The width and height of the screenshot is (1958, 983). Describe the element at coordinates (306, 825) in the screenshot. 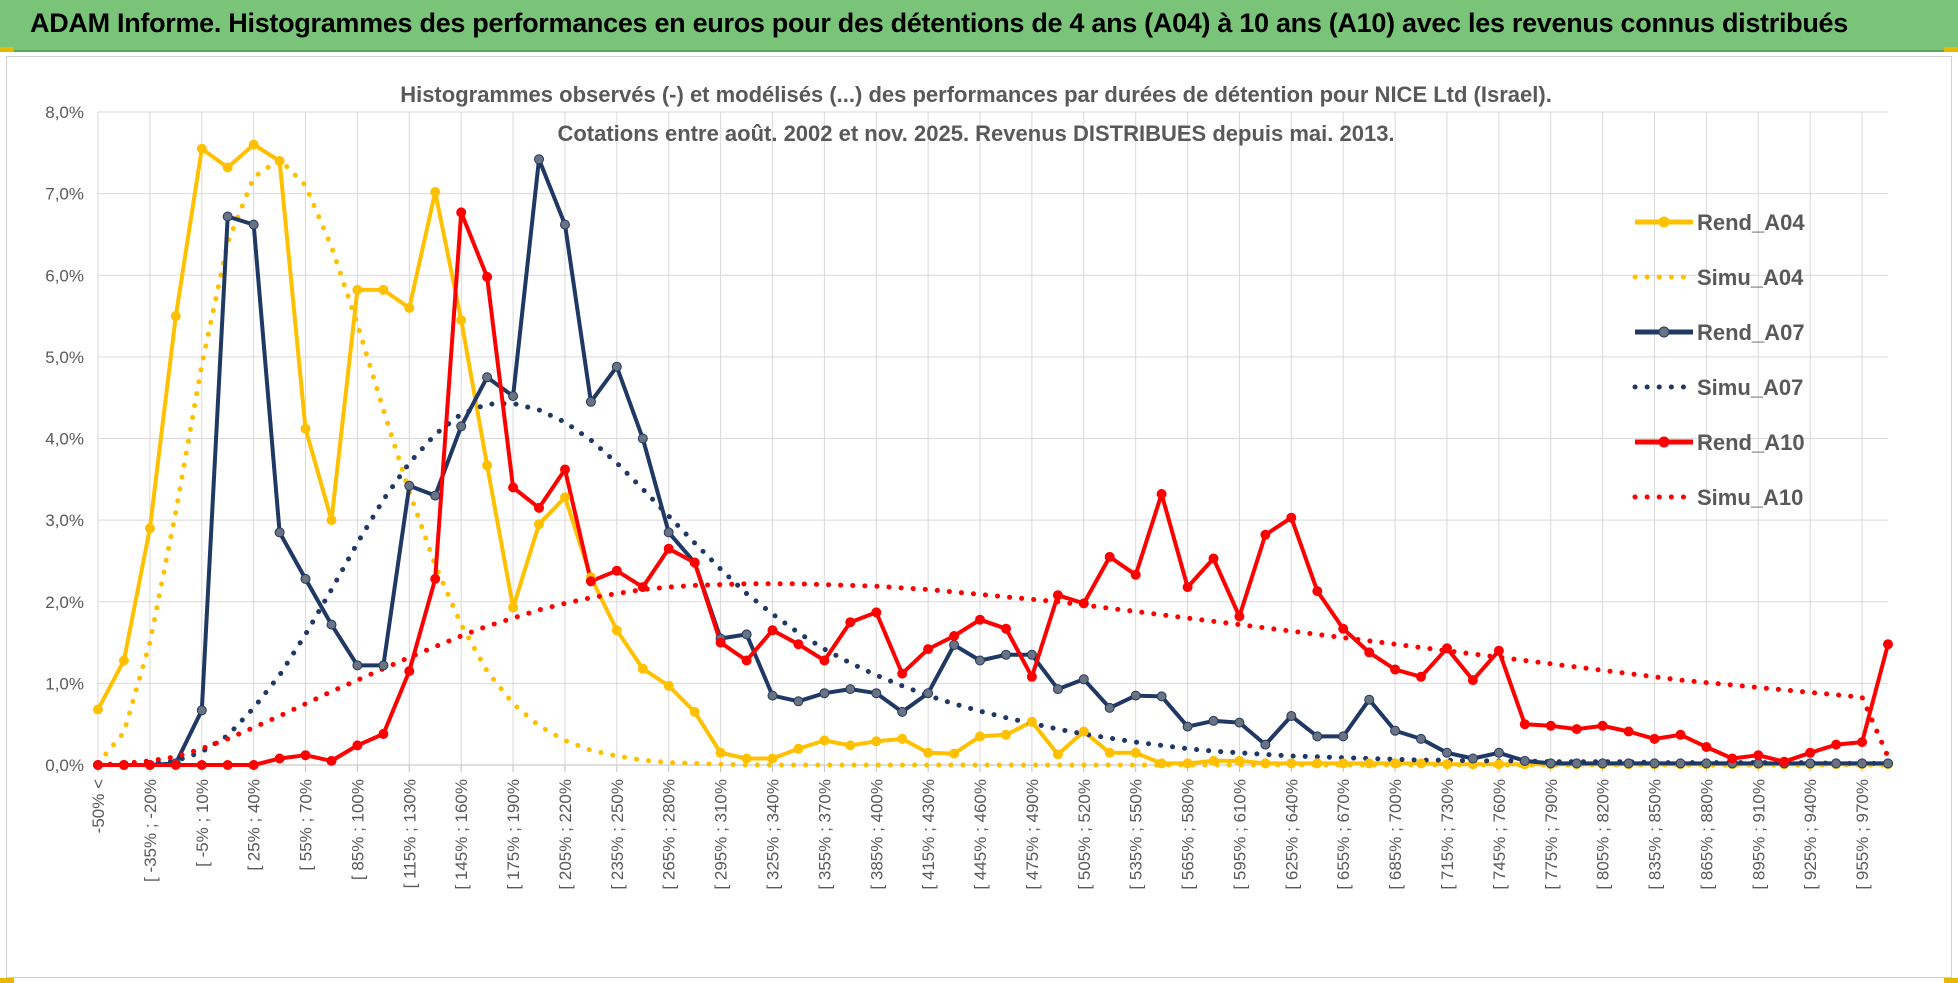

I see `x-tick-label: [ 55% ; 70%` at that location.